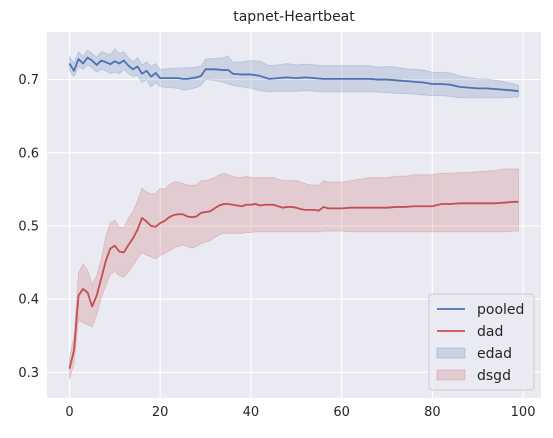 This screenshot has width=553, height=438. I want to click on chart-title: tapnet-Heartbeat, so click(294, 17).